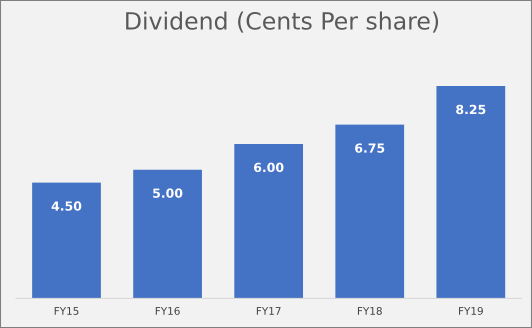 The height and width of the screenshot is (328, 532). What do you see at coordinates (268, 311) in the screenshot?
I see `x-tick-label: FY17` at bounding box center [268, 311].